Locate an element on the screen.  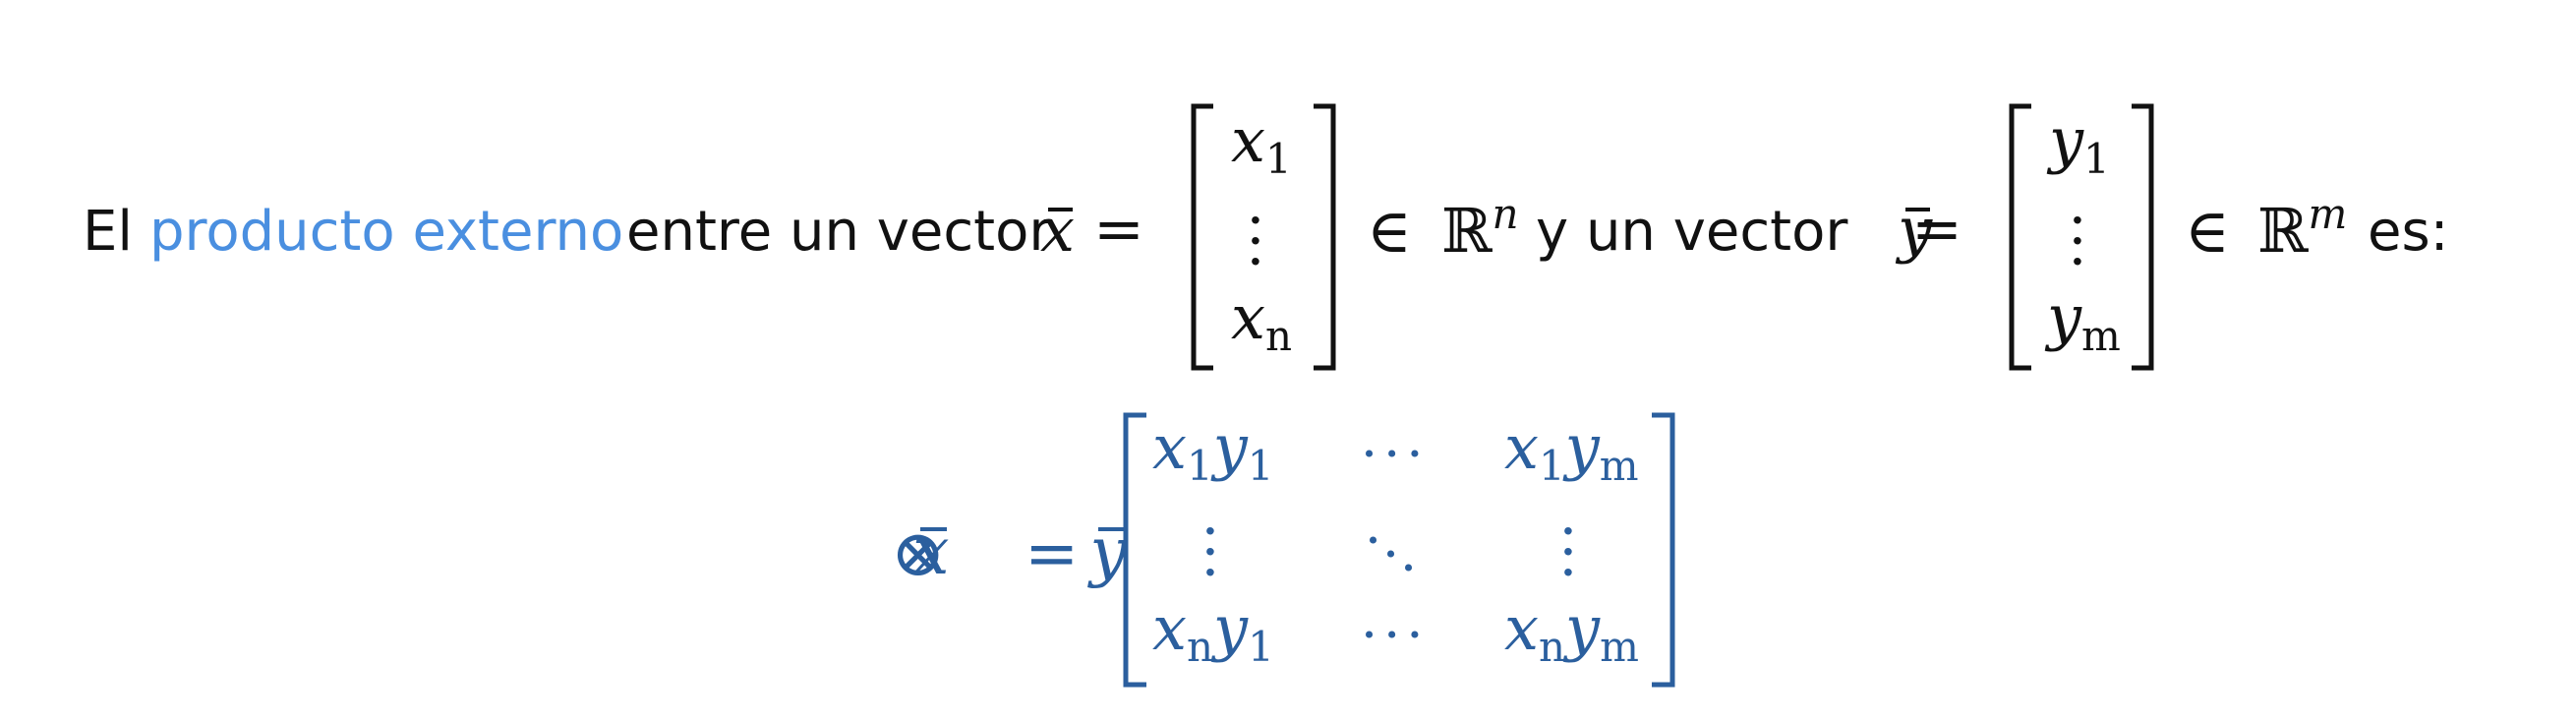
formula-y-bar: y is located at coordinates (1108, 551).